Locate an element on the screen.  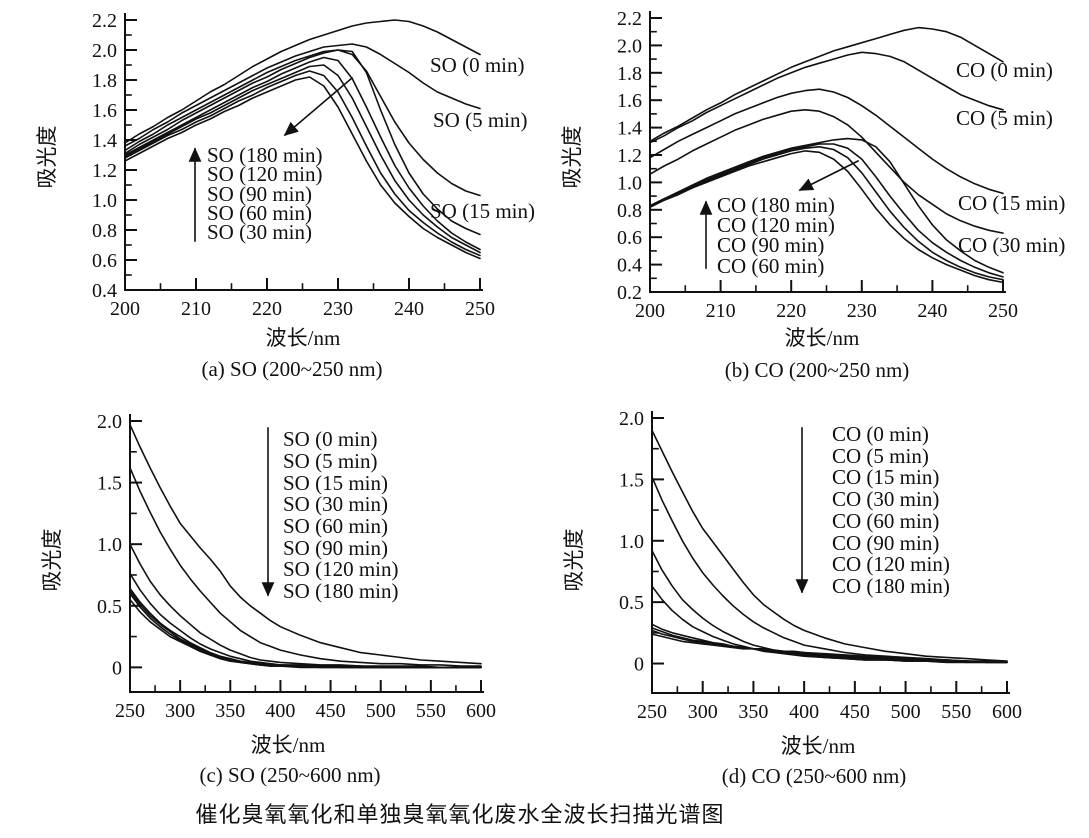
legend-label-co-0-min: CO (0 min) is located at coordinates (880, 434).